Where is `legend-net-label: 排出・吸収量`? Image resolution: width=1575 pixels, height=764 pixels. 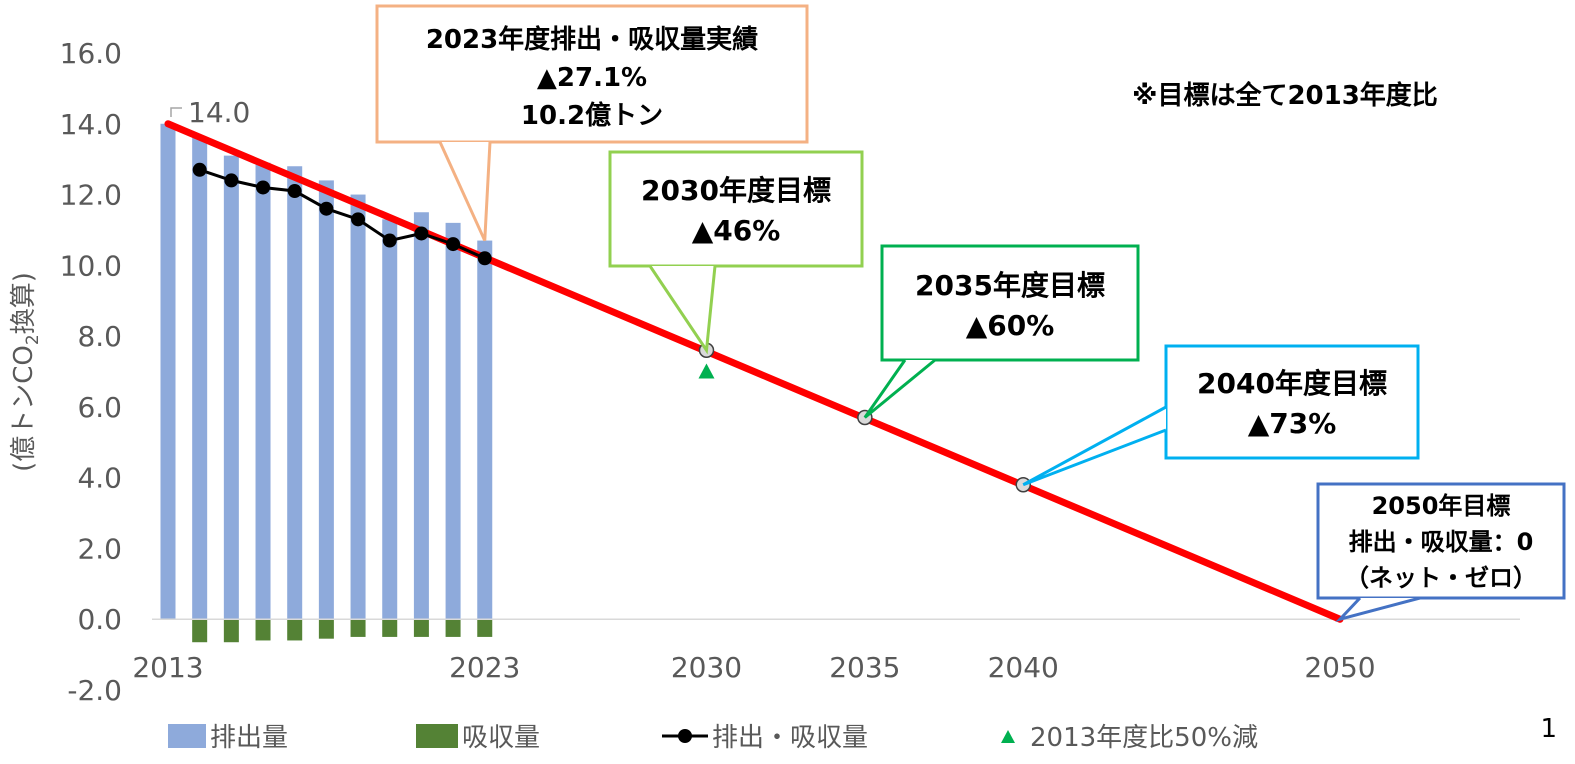 legend-net-label: 排出・吸収量 is located at coordinates (790, 738).